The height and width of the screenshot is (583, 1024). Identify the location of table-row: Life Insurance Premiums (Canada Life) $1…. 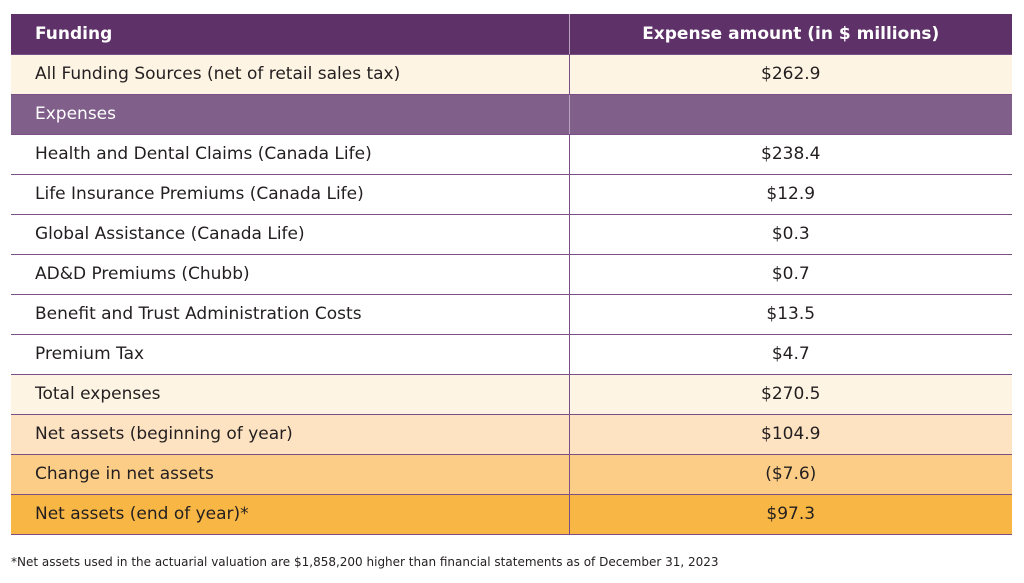
(511, 194).